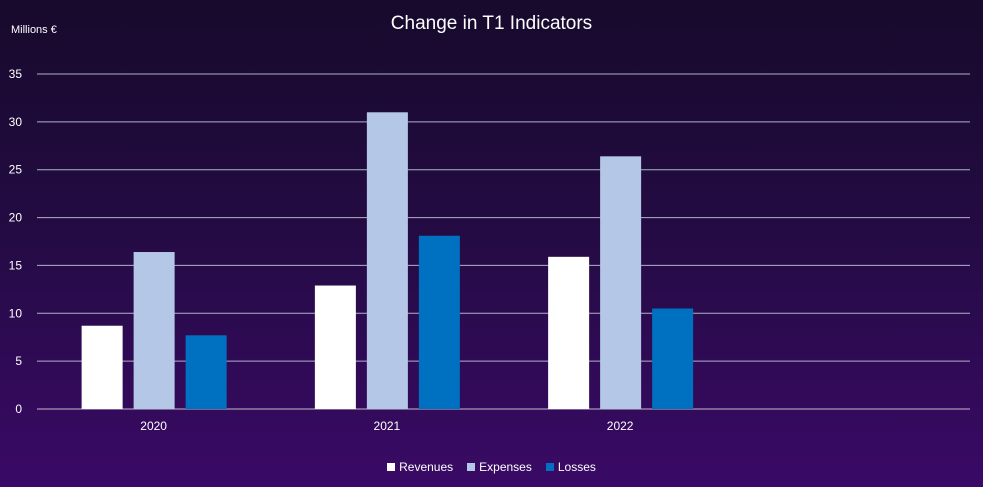 The width and height of the screenshot is (983, 487). What do you see at coordinates (620, 426) in the screenshot?
I see `x-tick-label: 2022` at bounding box center [620, 426].